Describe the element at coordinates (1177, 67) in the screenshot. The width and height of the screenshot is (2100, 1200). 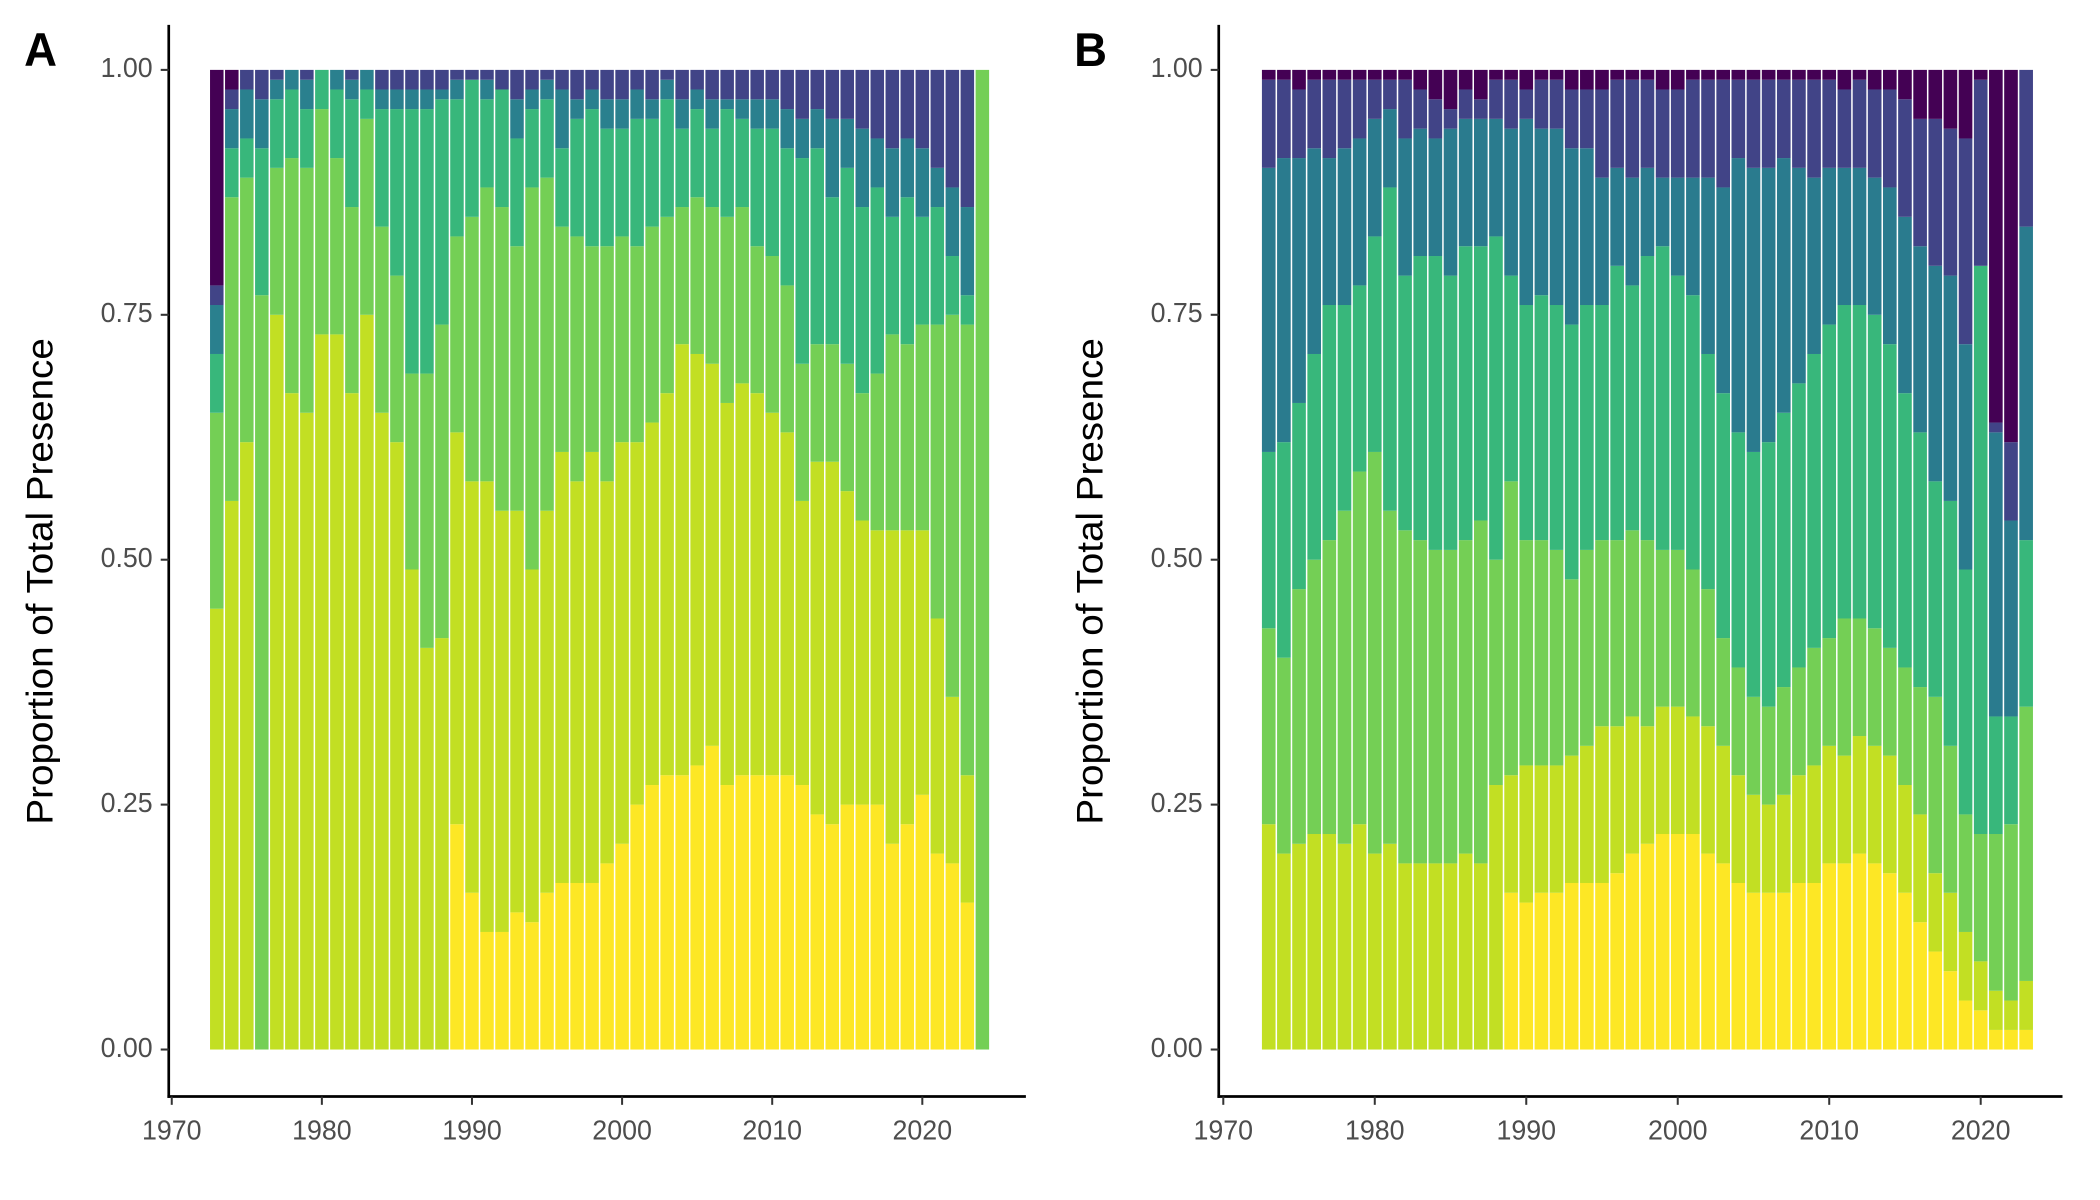
I see `y-tick-label: 1.00` at that location.